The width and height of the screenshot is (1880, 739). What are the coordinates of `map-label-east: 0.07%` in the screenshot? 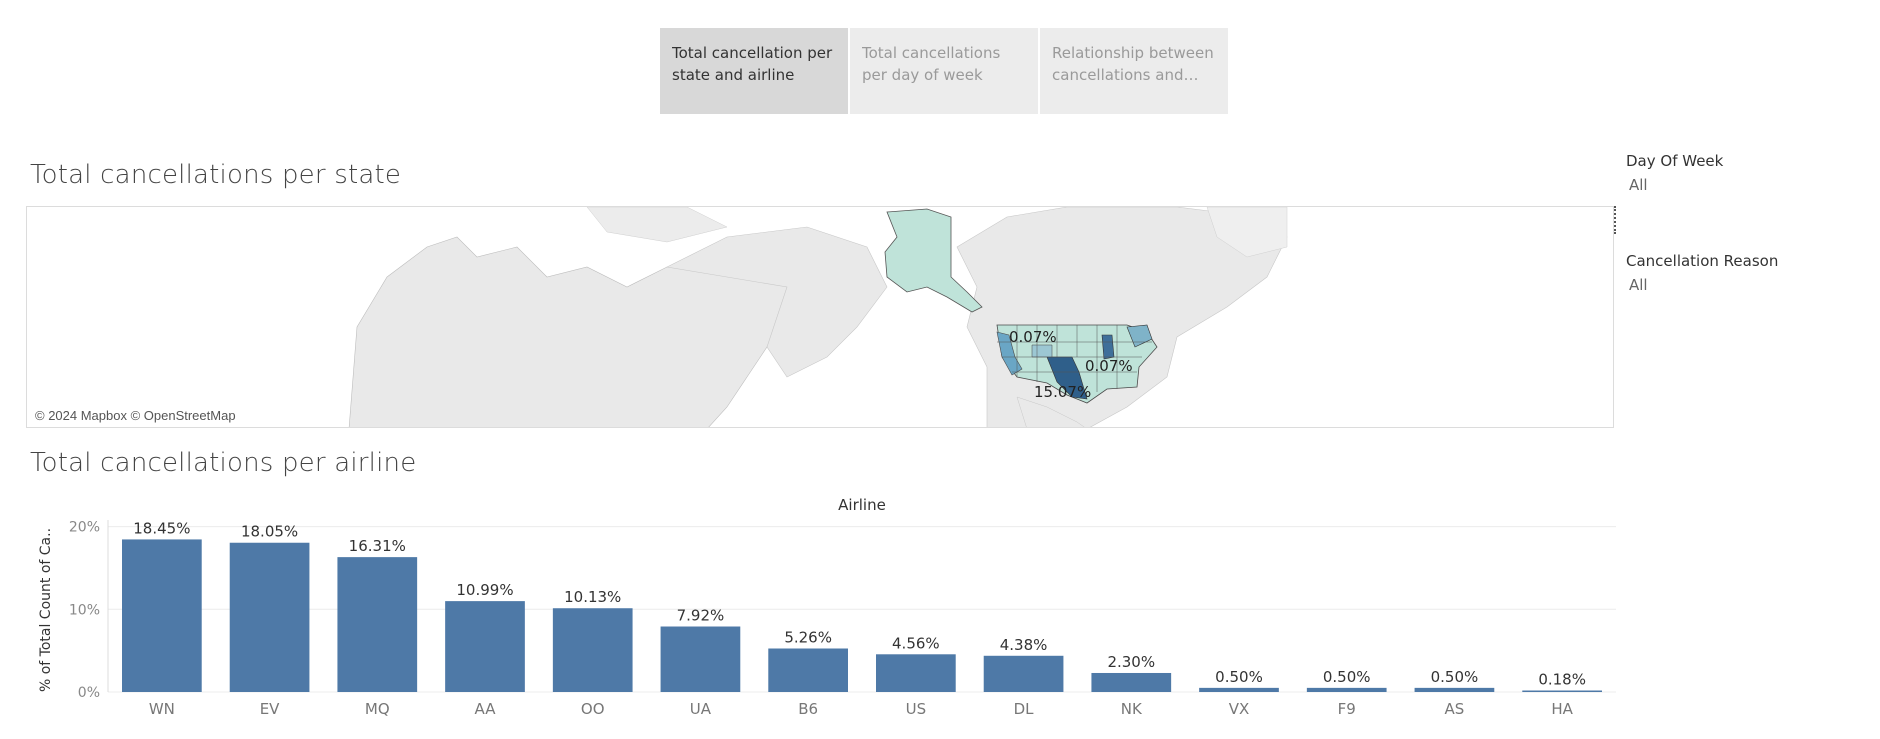 It's located at (1109, 366).